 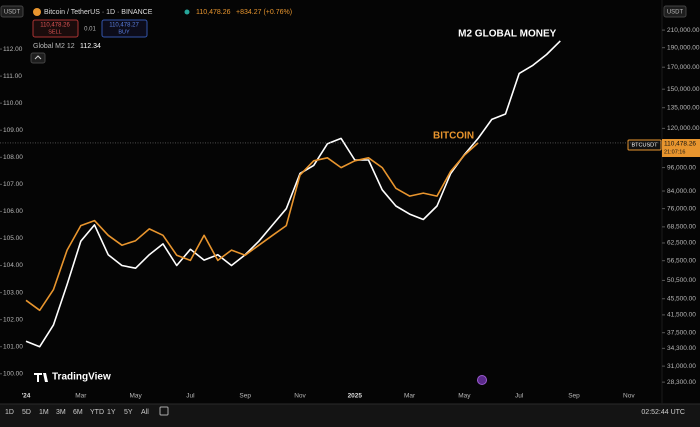 What do you see at coordinates (13, 292) in the screenshot?
I see `y-tick-label: 103.00` at bounding box center [13, 292].